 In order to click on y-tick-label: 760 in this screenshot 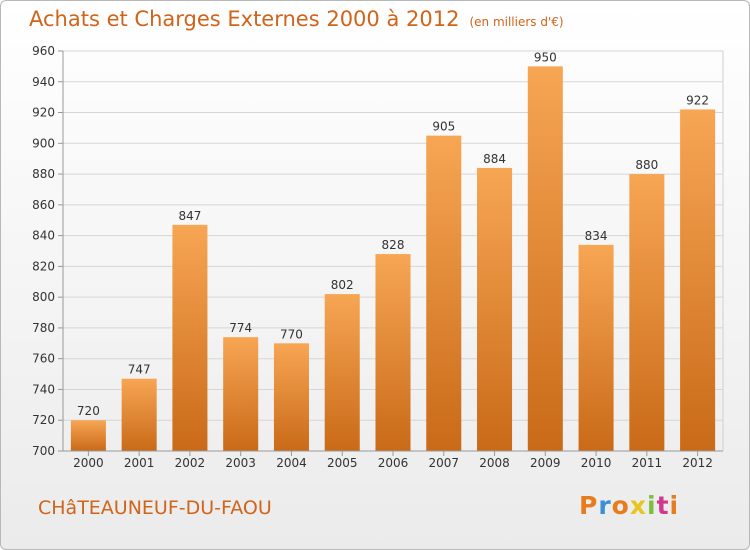, I will do `click(43, 359)`.